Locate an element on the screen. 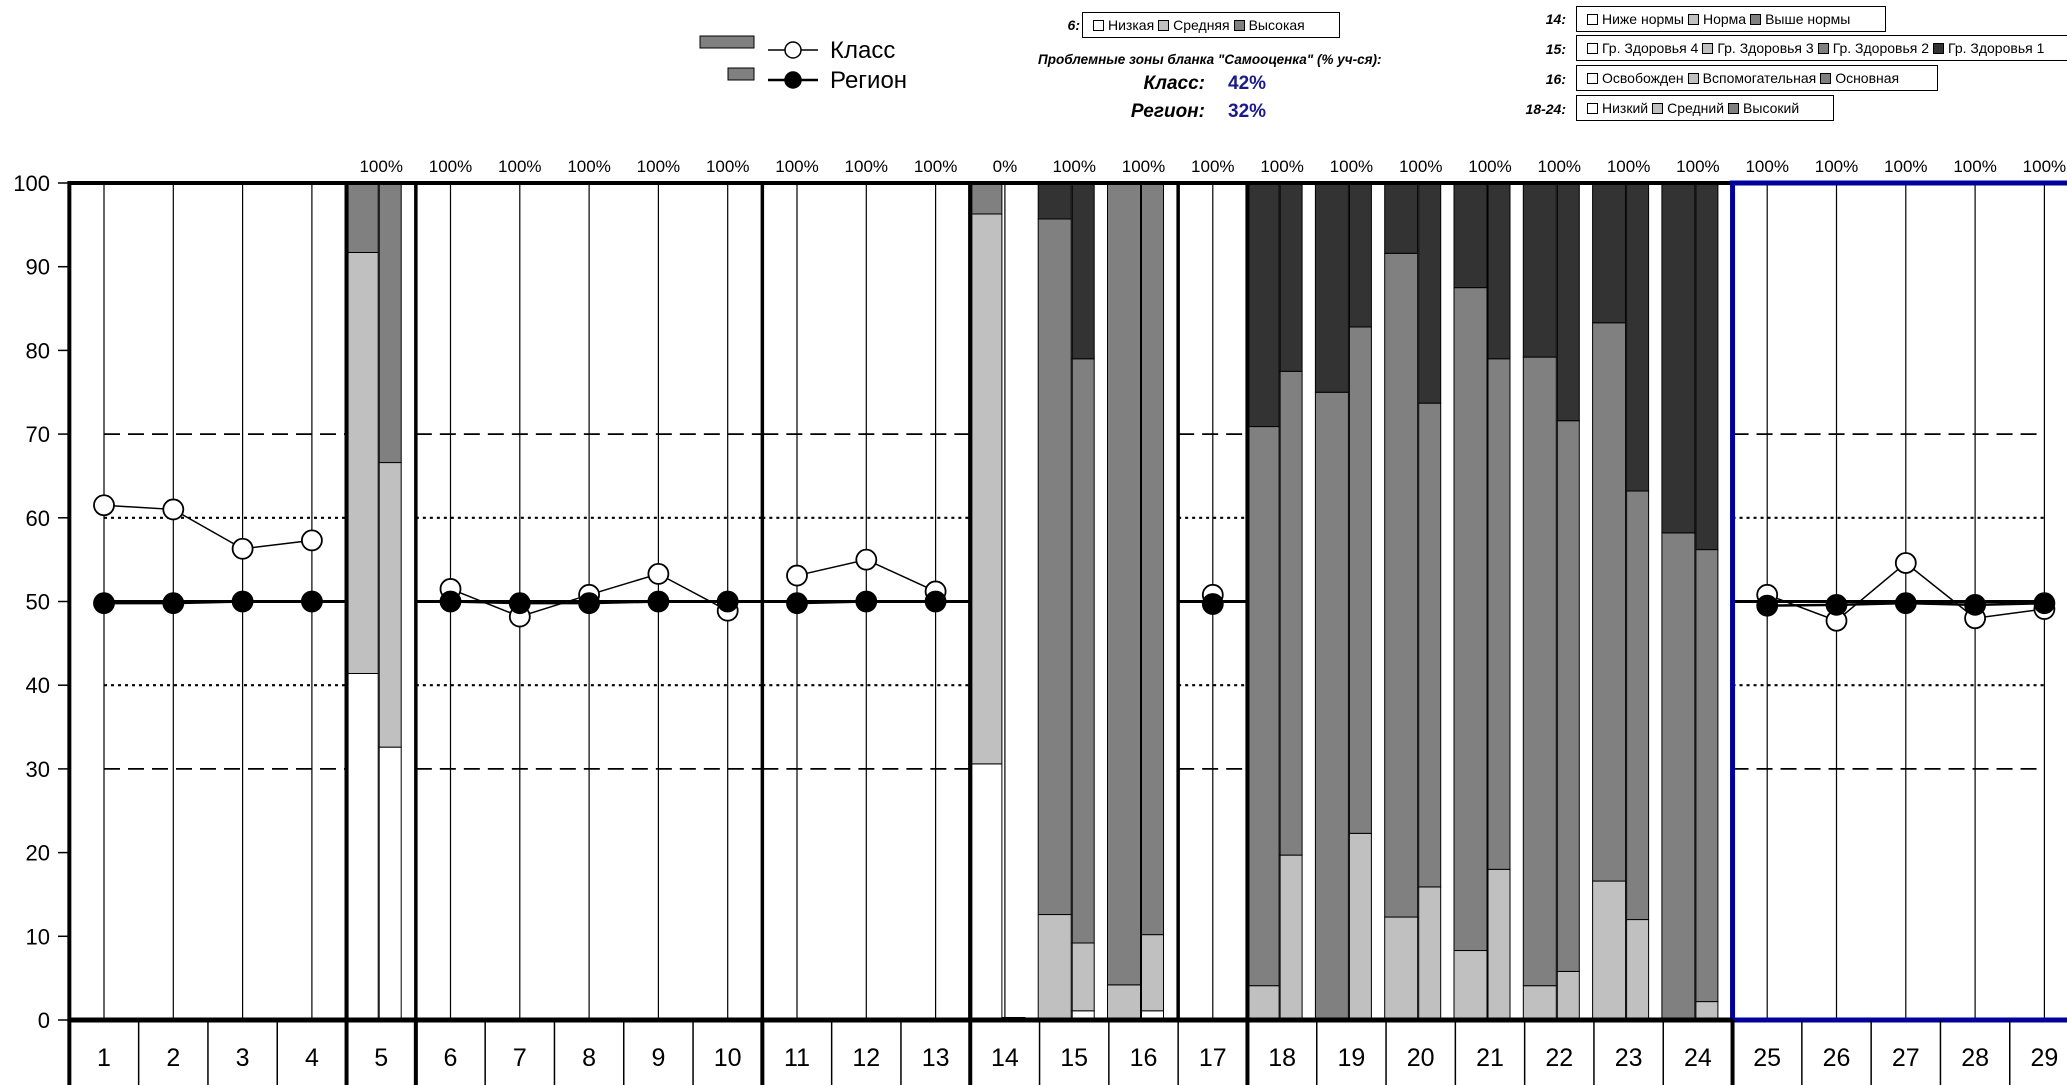  category-label: 8 is located at coordinates (589, 1058).